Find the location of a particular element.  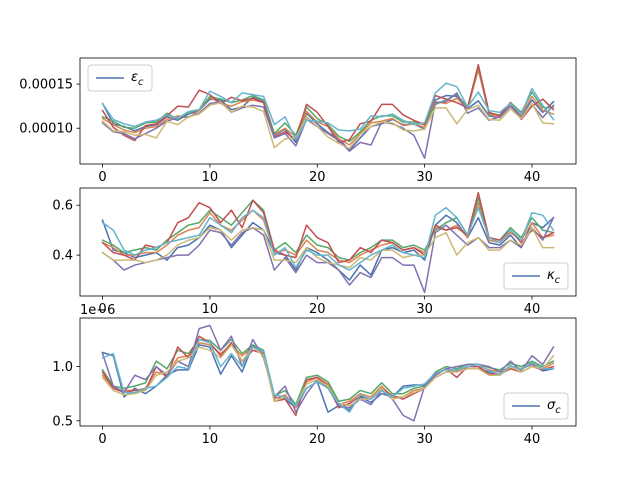

legend: σc is located at coordinates (536, 406).